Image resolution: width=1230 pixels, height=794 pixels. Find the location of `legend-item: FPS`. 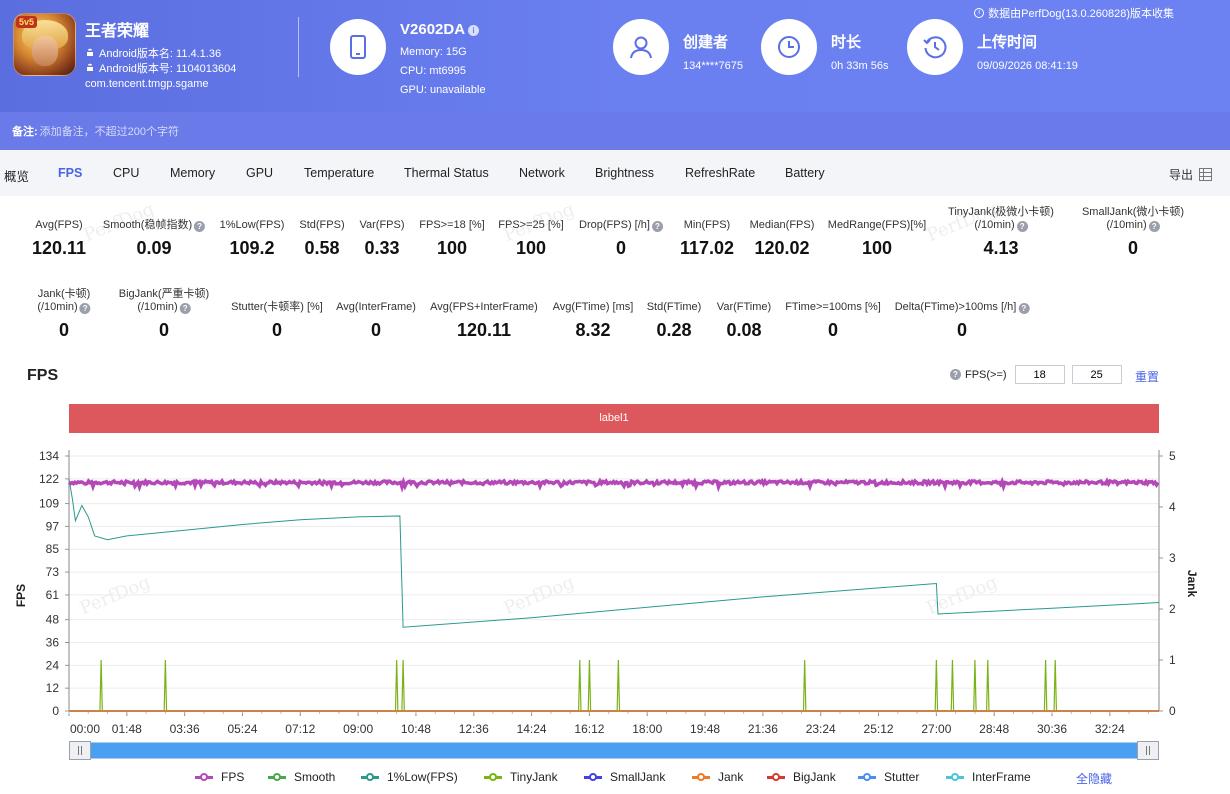

legend-item: FPS is located at coordinates (219, 777).